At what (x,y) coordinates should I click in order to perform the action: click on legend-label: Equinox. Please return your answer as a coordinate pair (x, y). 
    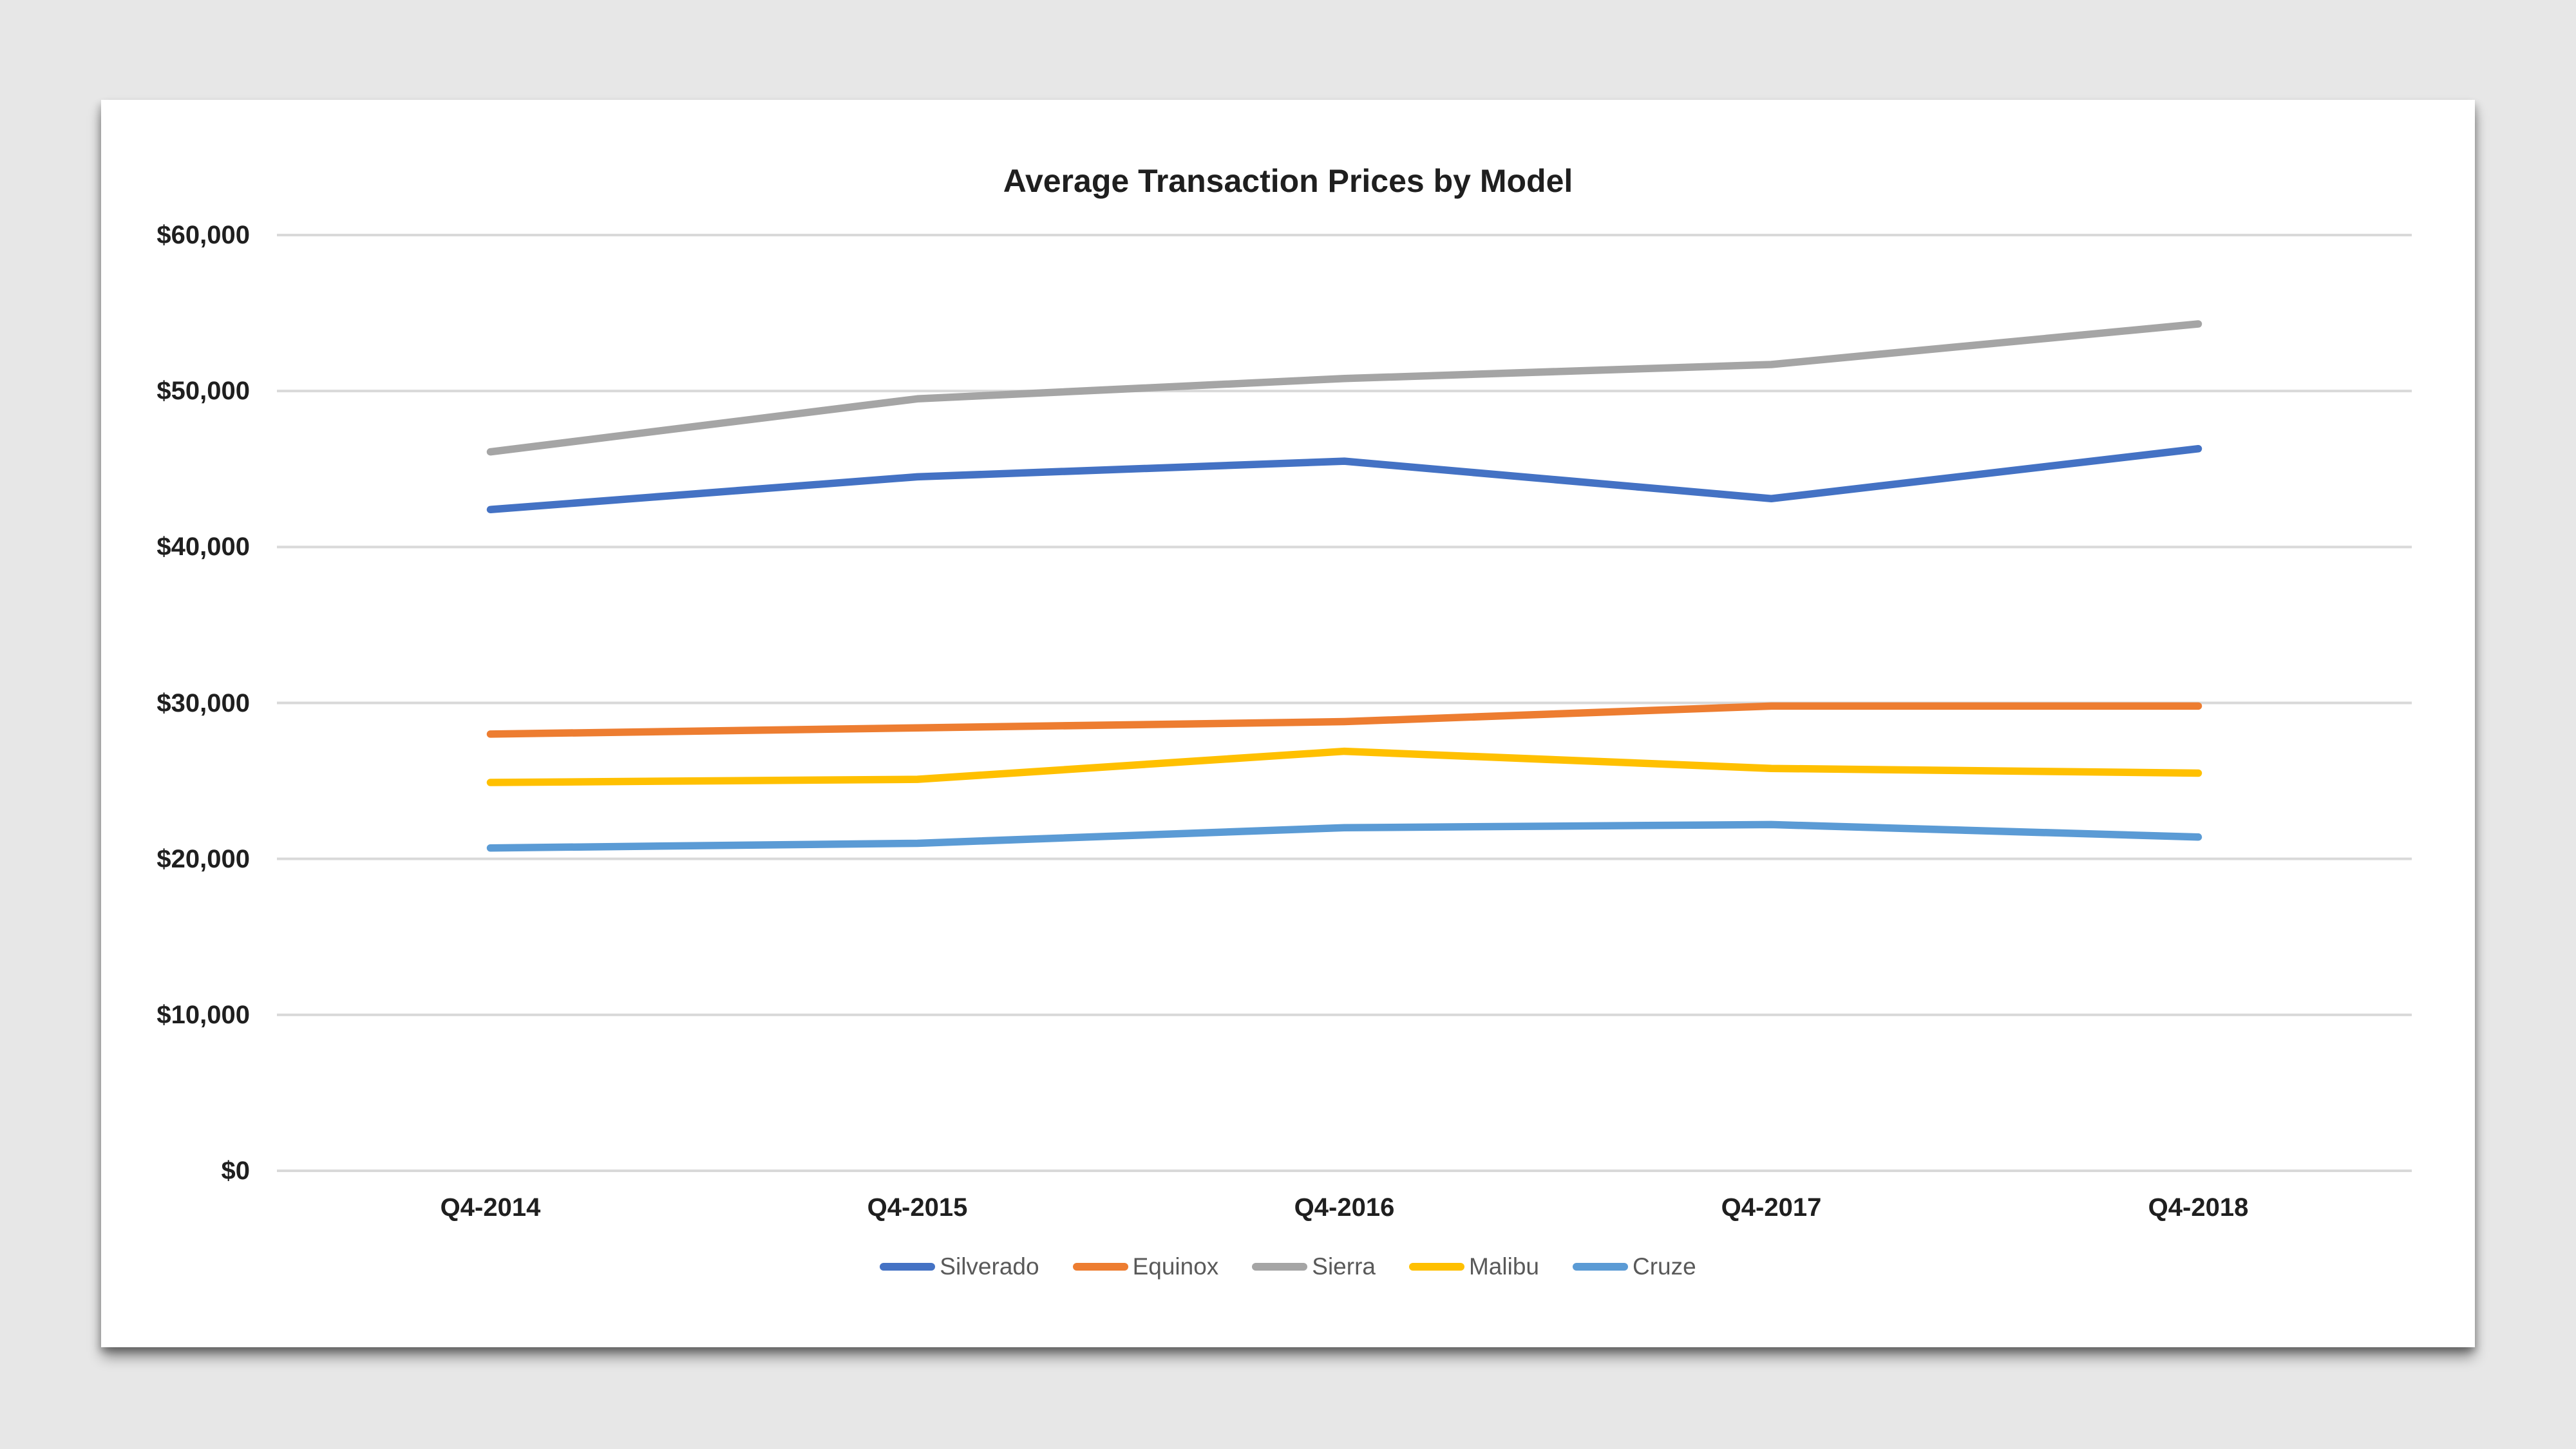
    Looking at the image, I should click on (1175, 1266).